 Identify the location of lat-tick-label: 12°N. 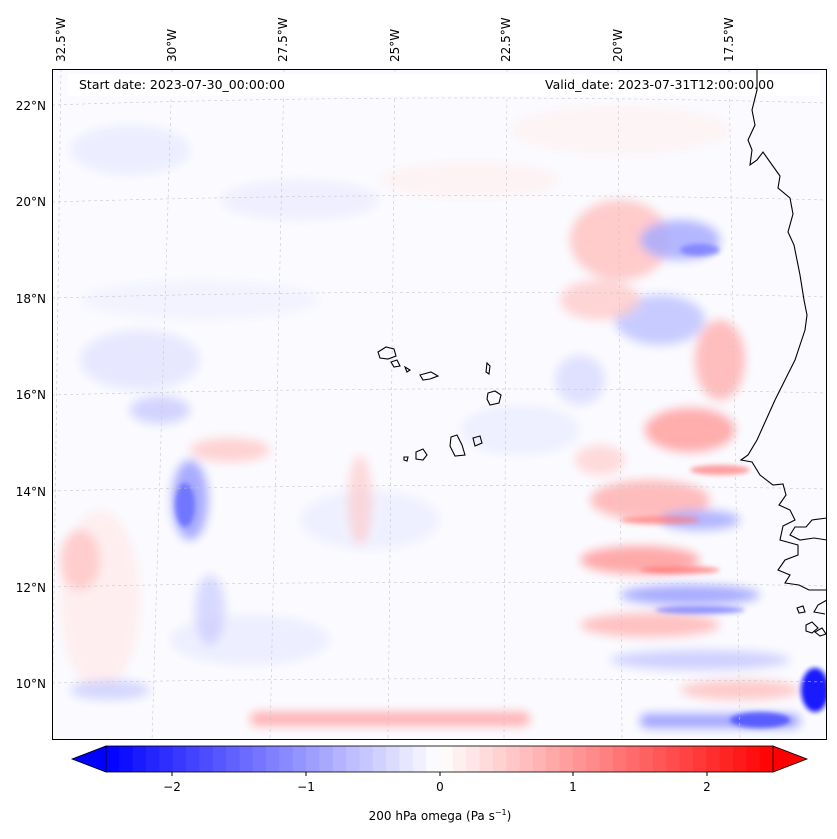
(30, 588).